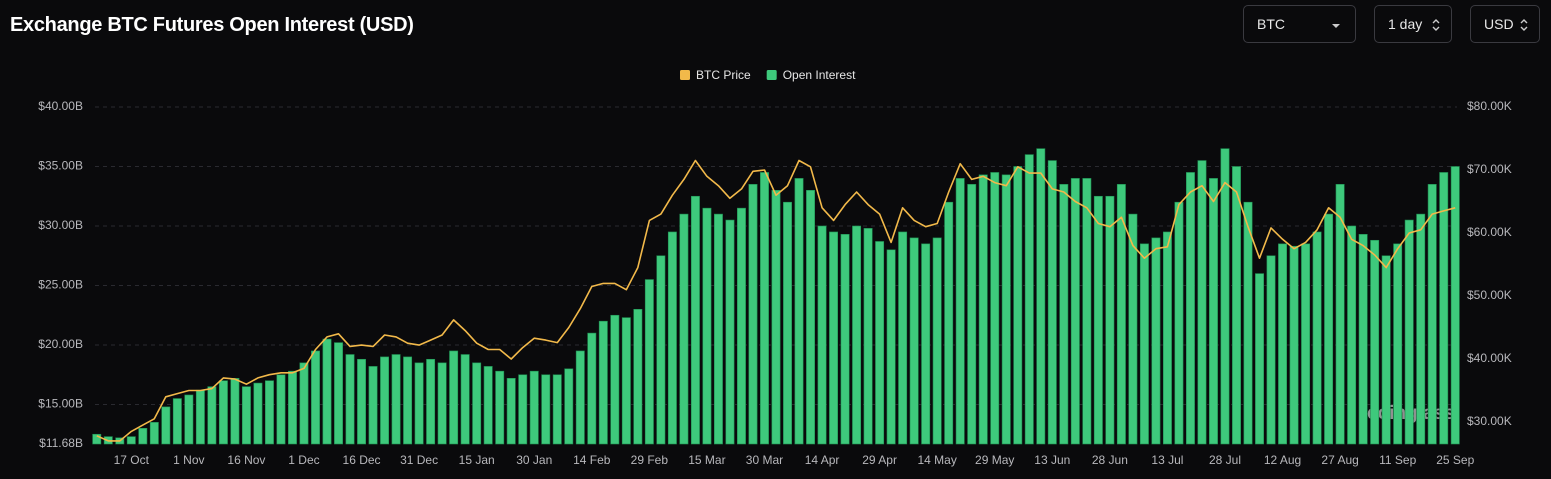 Image resolution: width=1551 pixels, height=479 pixels. Describe the element at coordinates (303, 460) in the screenshot. I see `x-tick-label: 1 Dec` at that location.